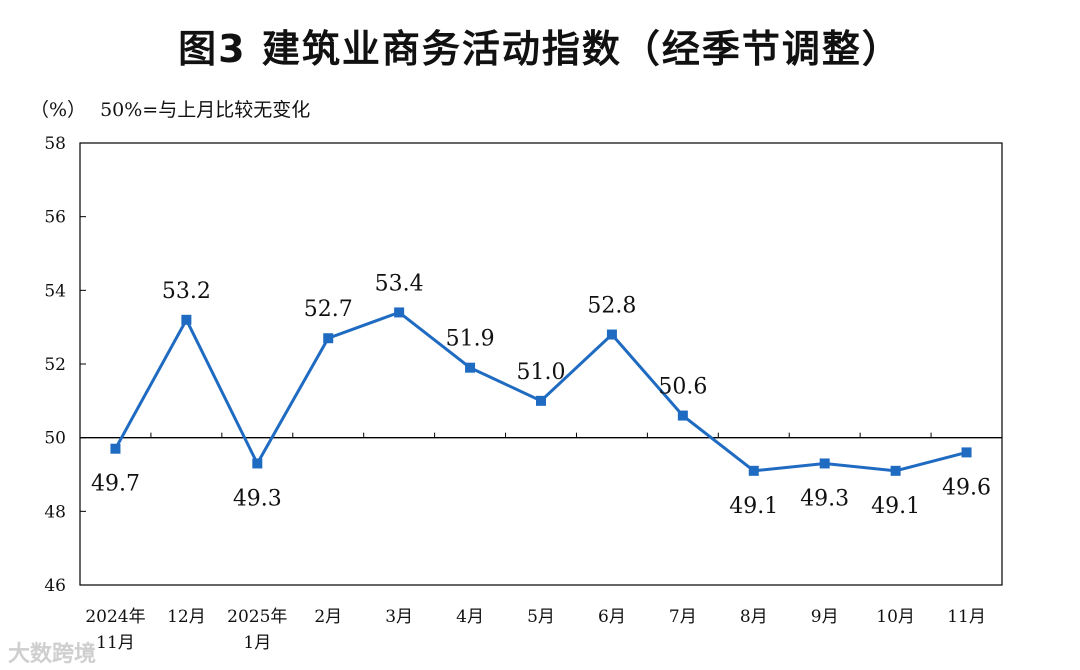  What do you see at coordinates (612, 617) in the screenshot?
I see `x-tick-label: 6月` at bounding box center [612, 617].